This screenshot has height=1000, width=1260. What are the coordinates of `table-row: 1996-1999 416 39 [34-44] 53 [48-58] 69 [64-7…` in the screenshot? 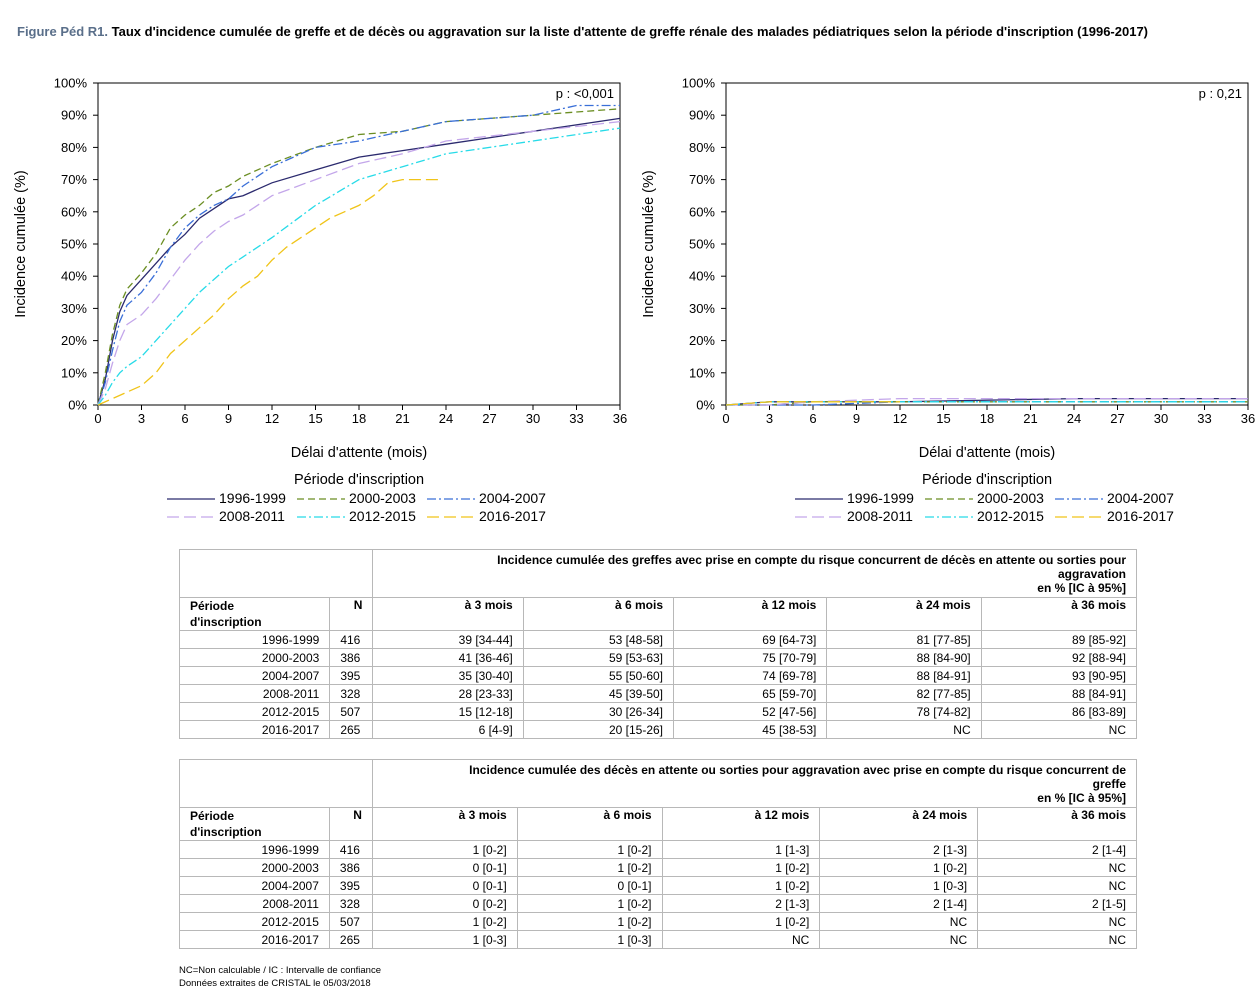 It's located at (658, 639).